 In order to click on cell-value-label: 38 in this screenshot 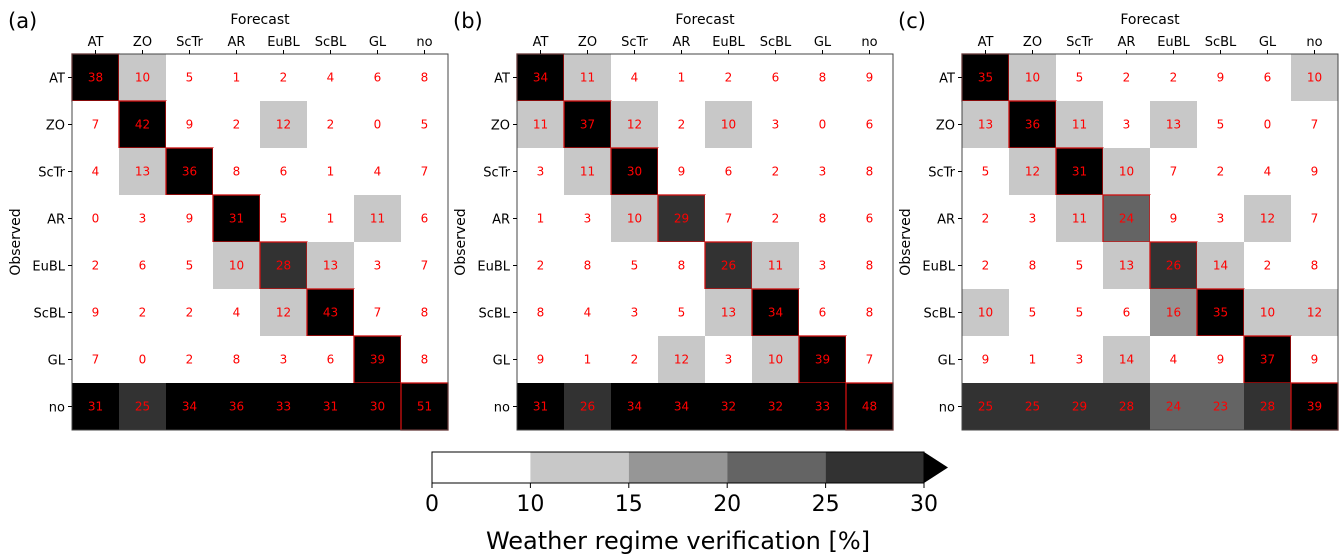, I will do `click(95, 78)`.